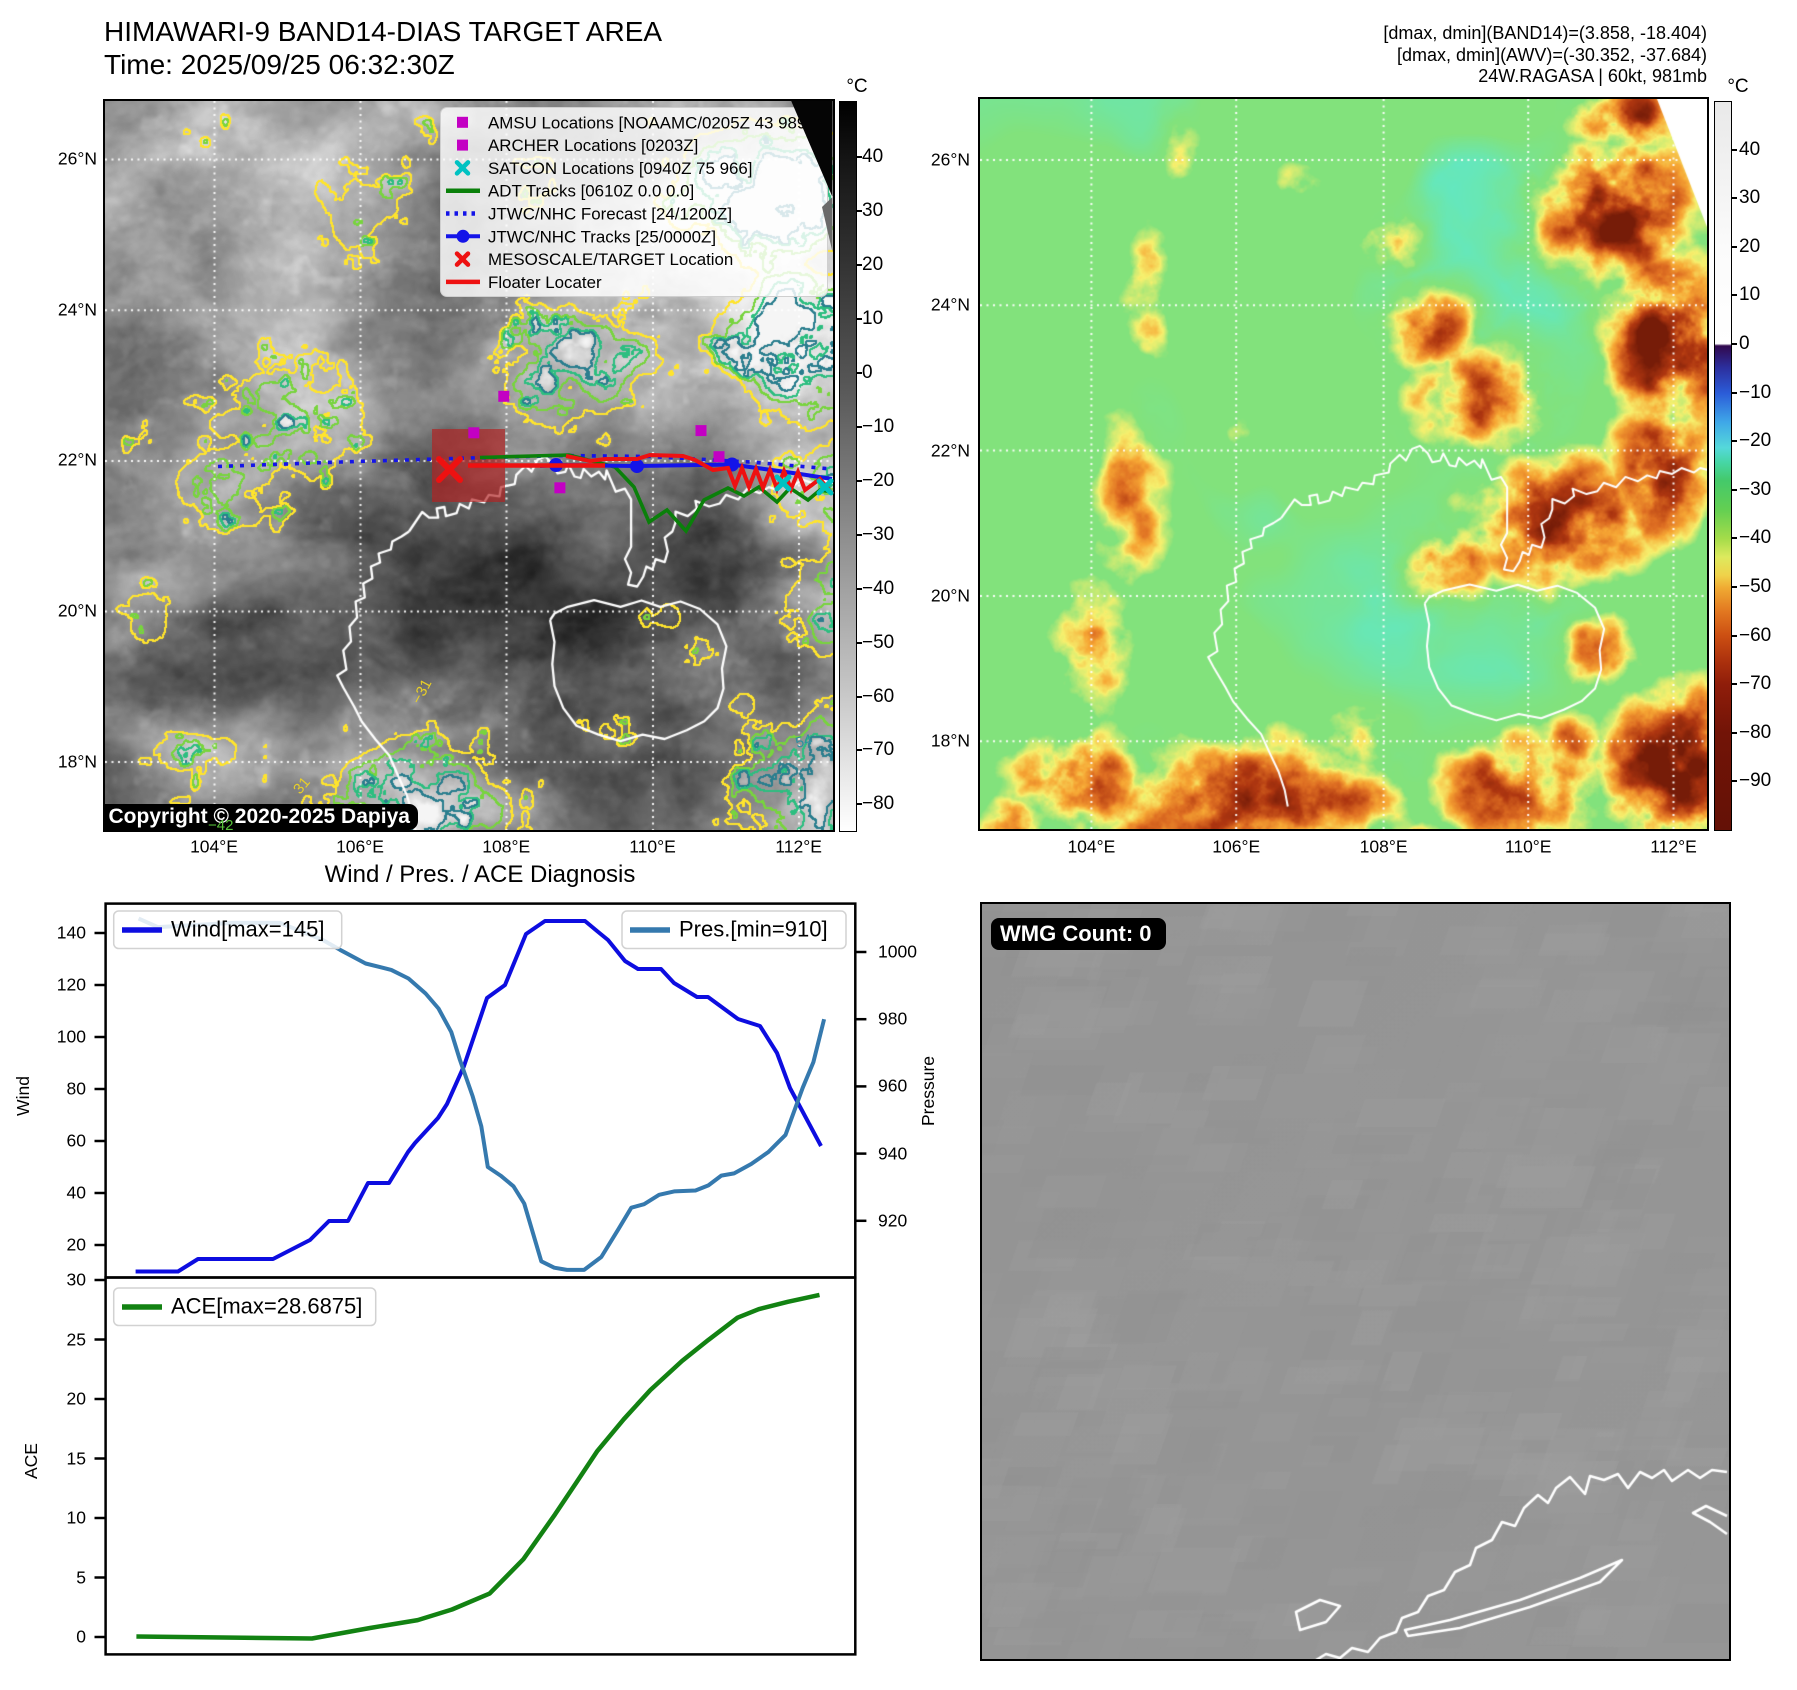  What do you see at coordinates (31, 1461) in the screenshot?
I see `svg-text: ACE` at bounding box center [31, 1461].